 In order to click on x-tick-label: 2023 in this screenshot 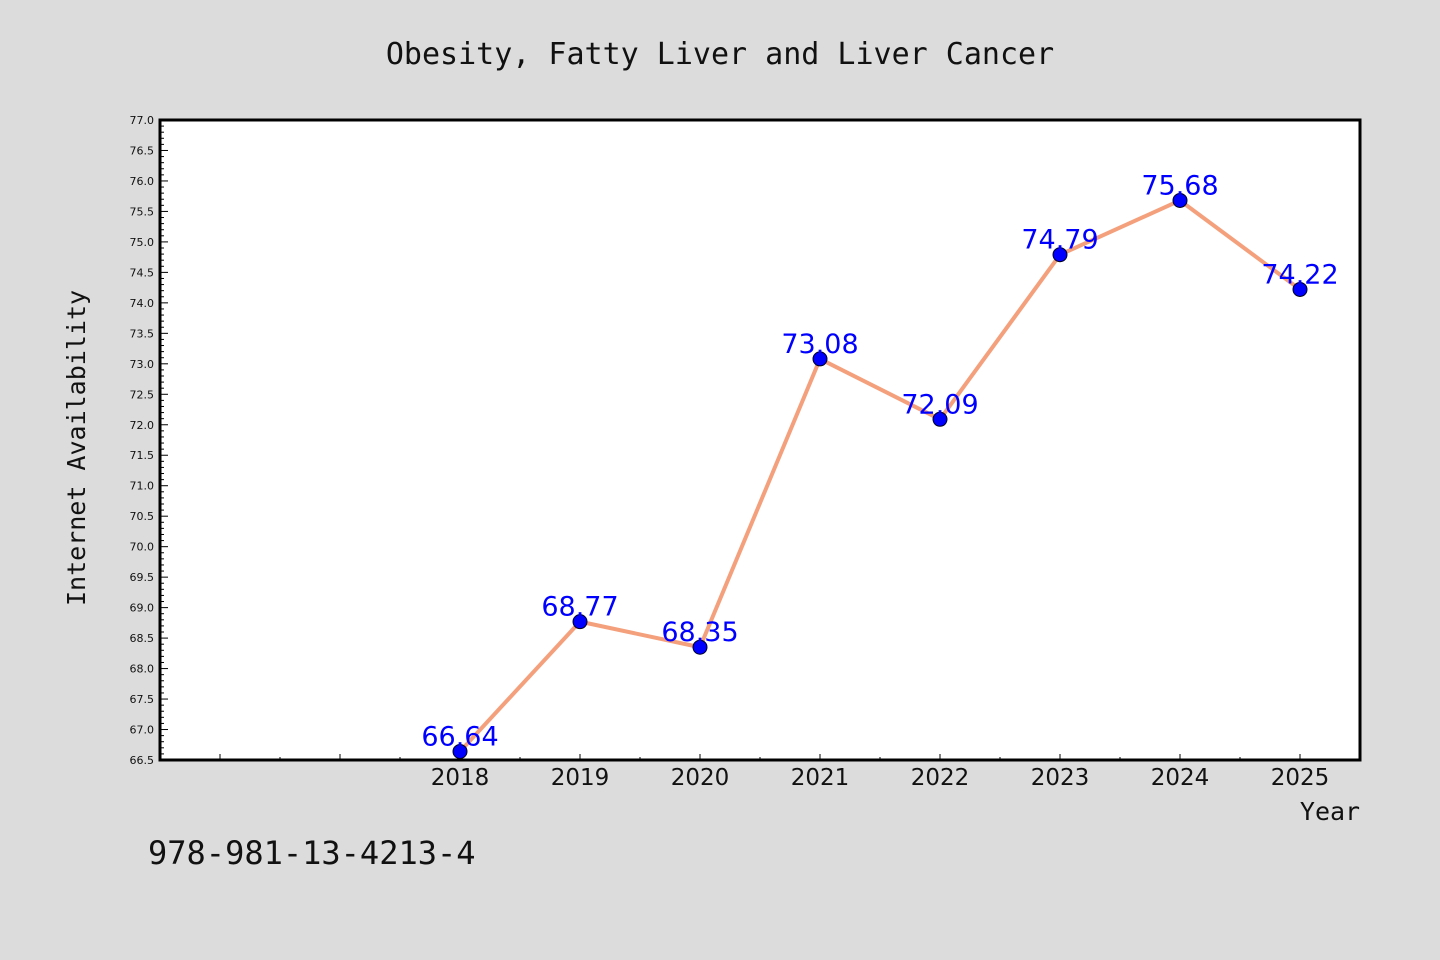, I will do `click(1060, 778)`.